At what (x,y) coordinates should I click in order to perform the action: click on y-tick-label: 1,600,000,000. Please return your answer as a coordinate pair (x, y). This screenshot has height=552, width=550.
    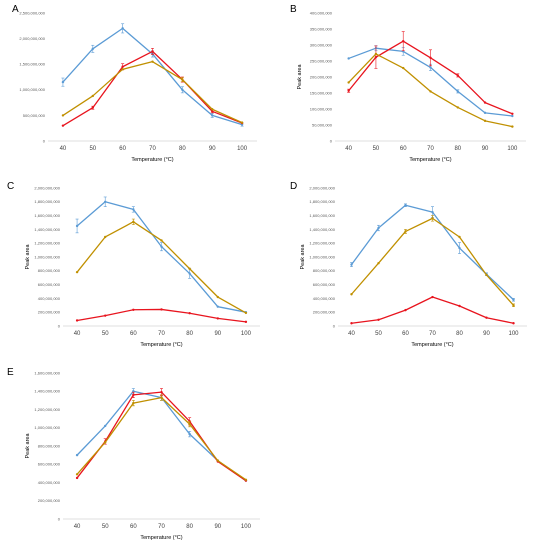
    Looking at the image, I should click on (47, 215).